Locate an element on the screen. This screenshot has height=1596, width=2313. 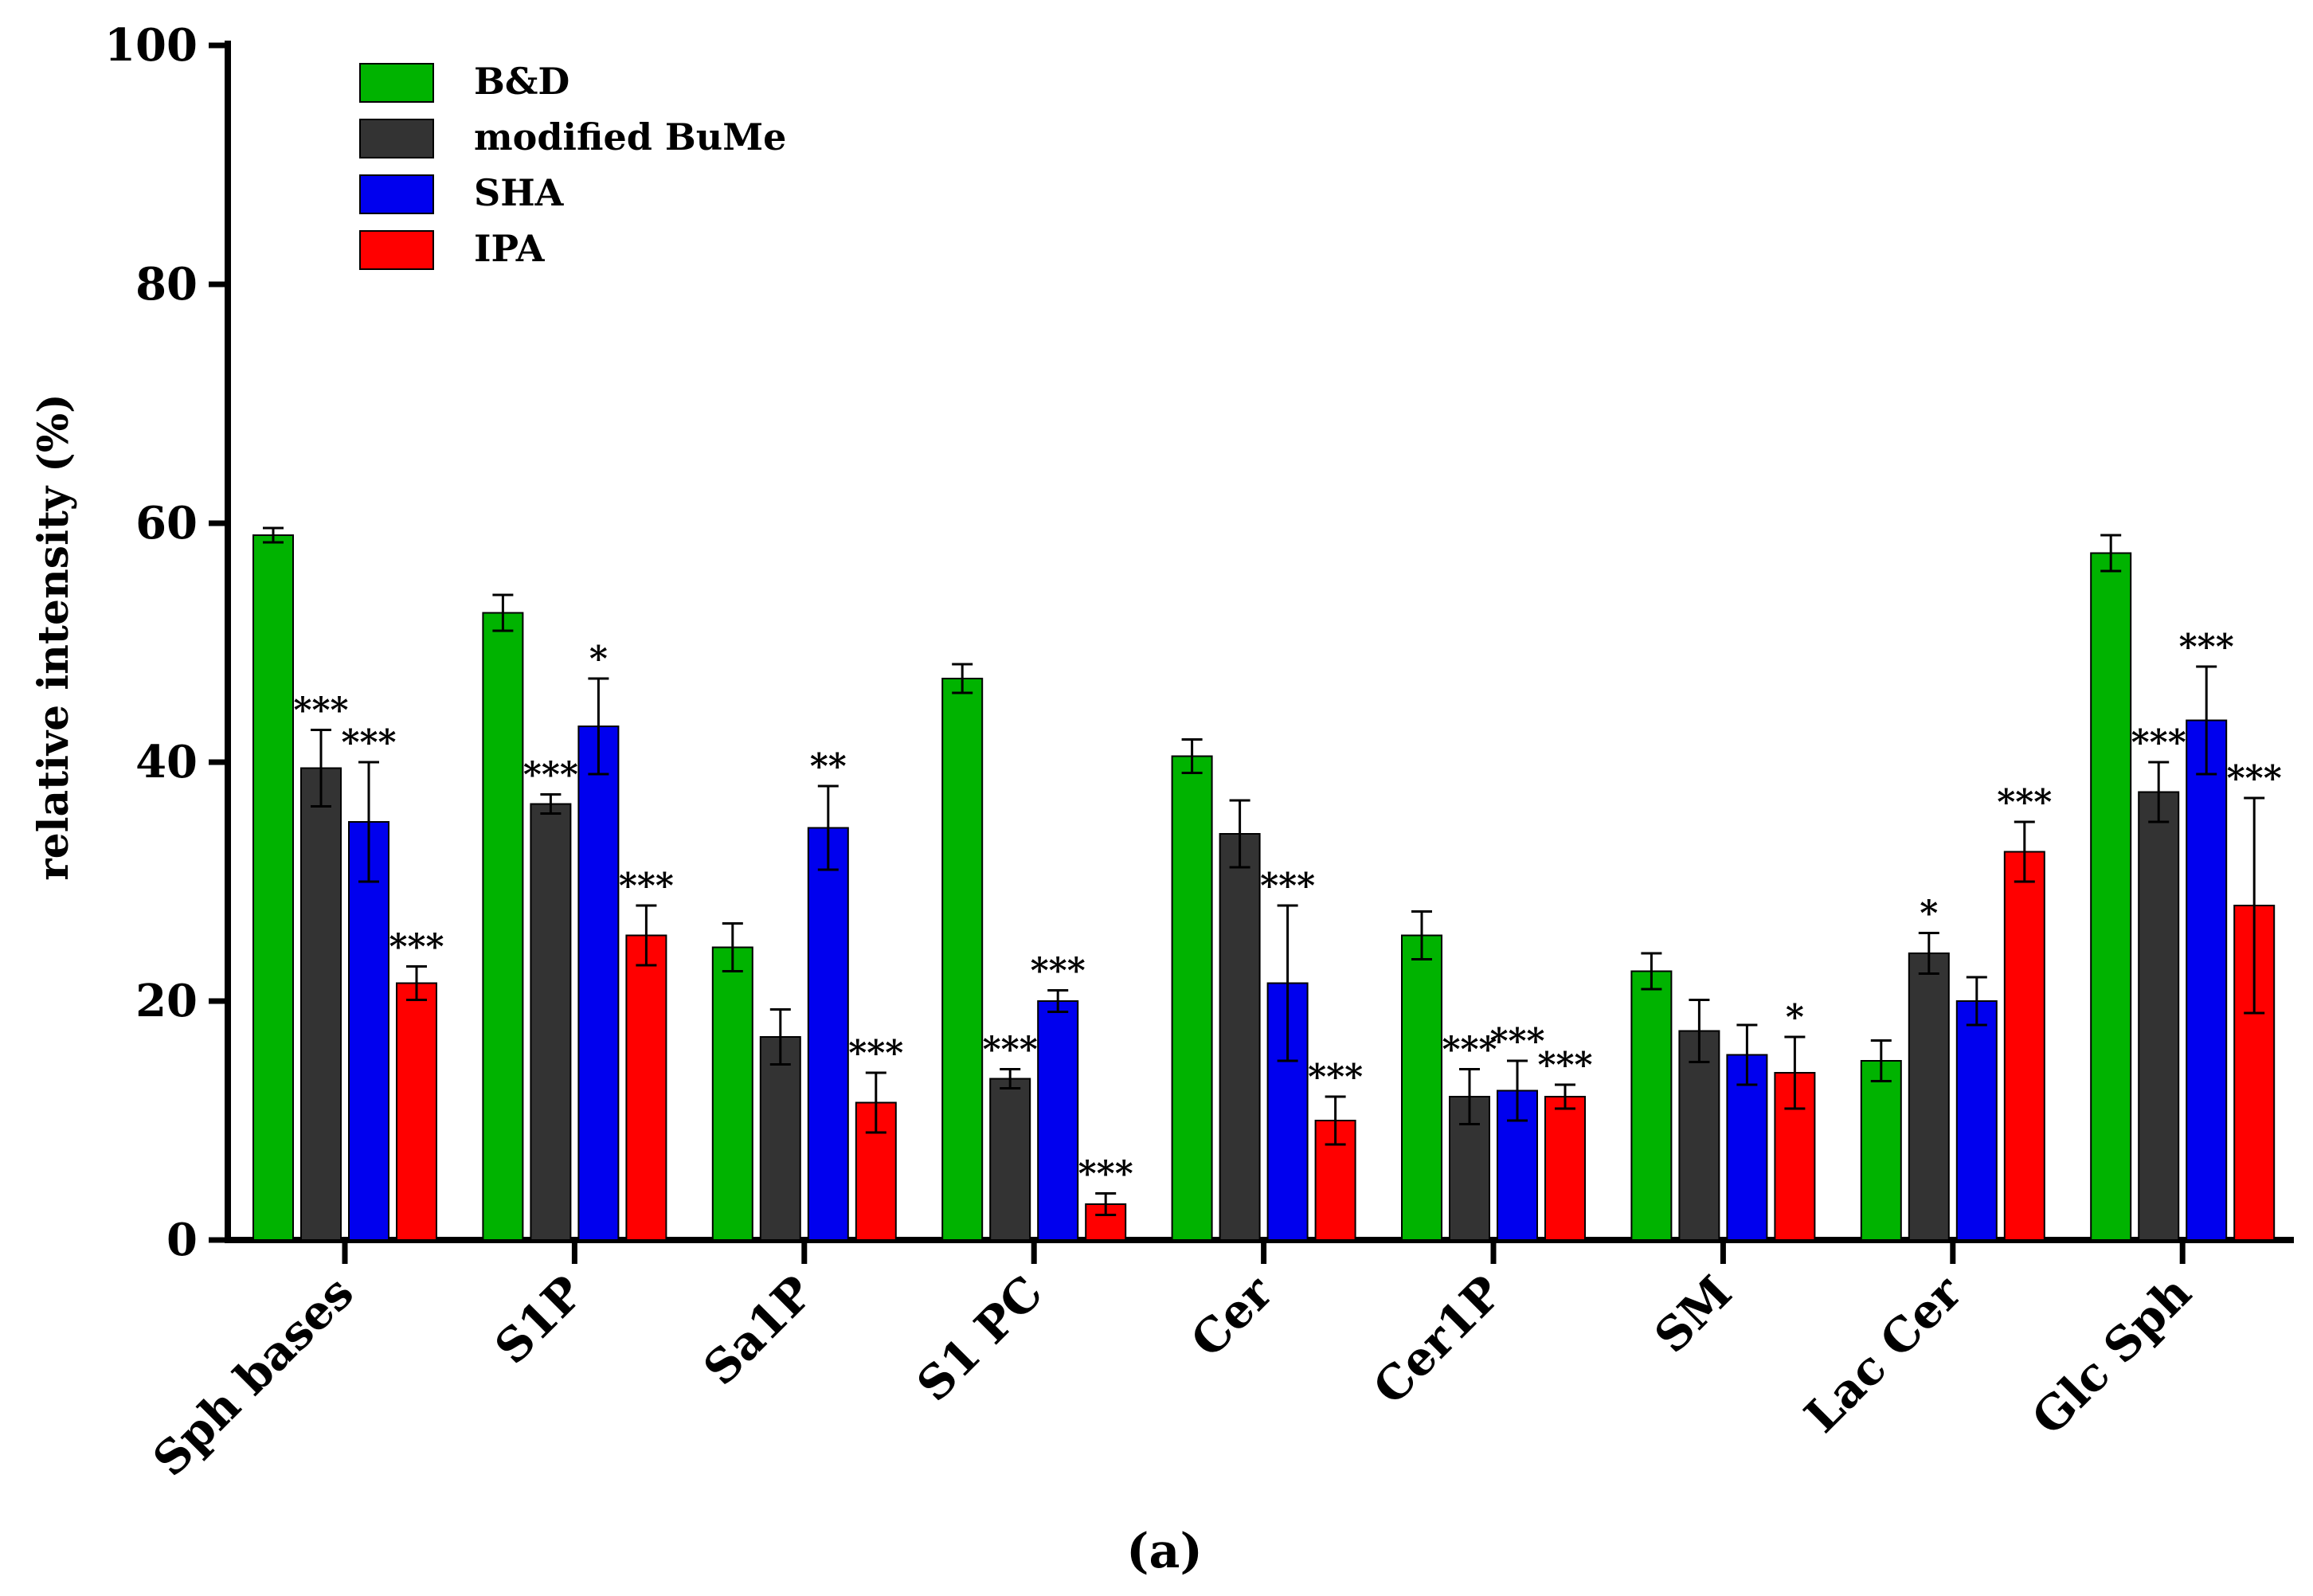
x-tick-label: Cer is located at coordinates (1231, 1316).